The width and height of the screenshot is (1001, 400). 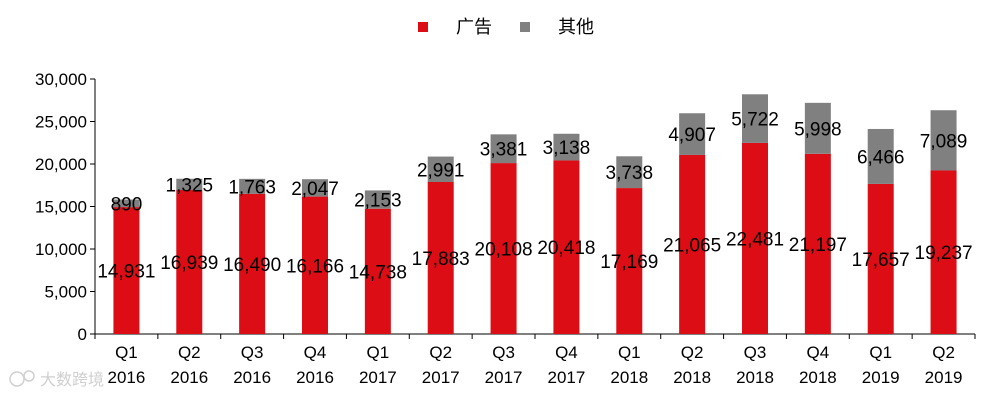 What do you see at coordinates (61, 164) in the screenshot?
I see `y-tick-label: 20,000` at bounding box center [61, 164].